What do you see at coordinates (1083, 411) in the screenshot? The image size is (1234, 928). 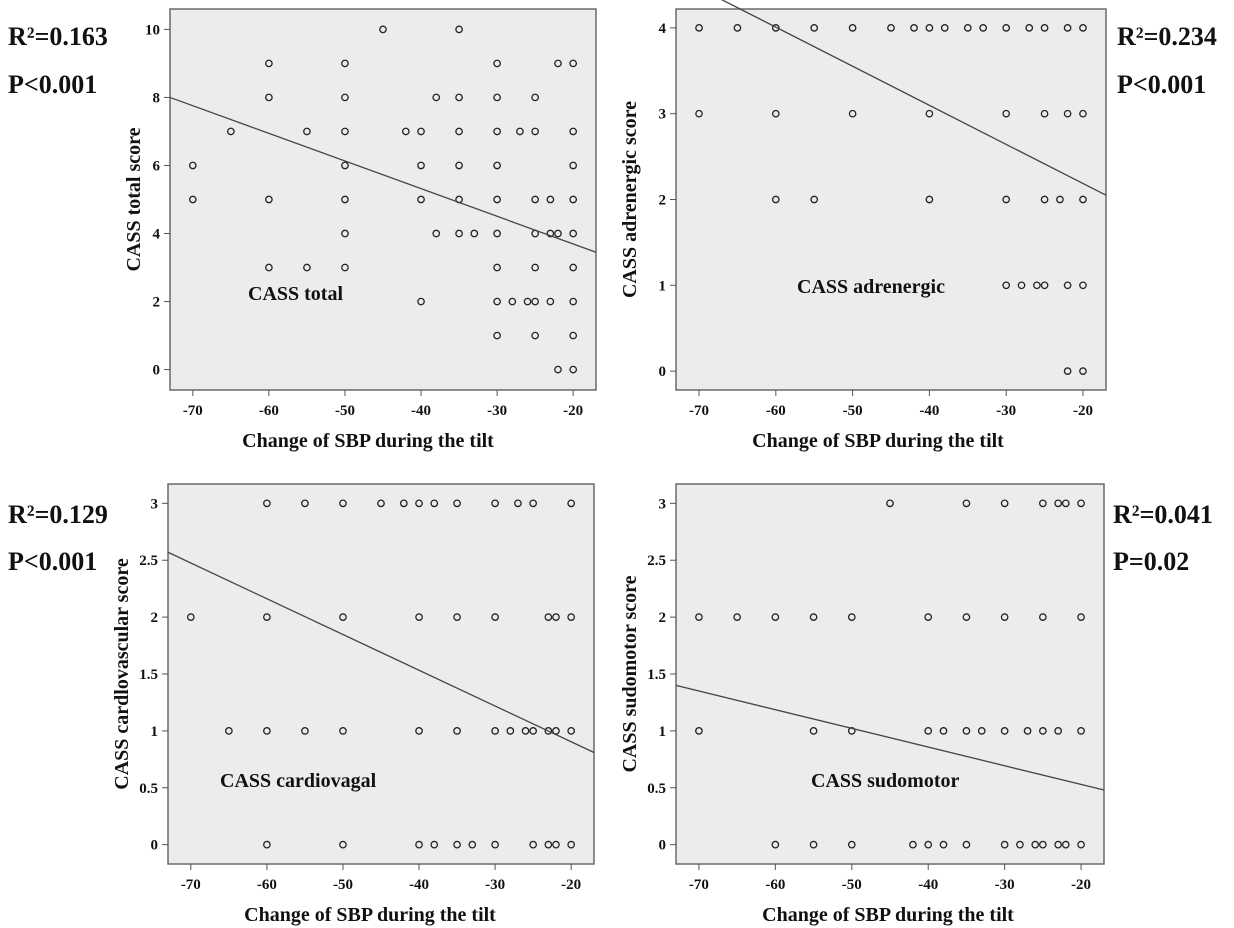 I see `x-tick-label: -20` at bounding box center [1083, 411].